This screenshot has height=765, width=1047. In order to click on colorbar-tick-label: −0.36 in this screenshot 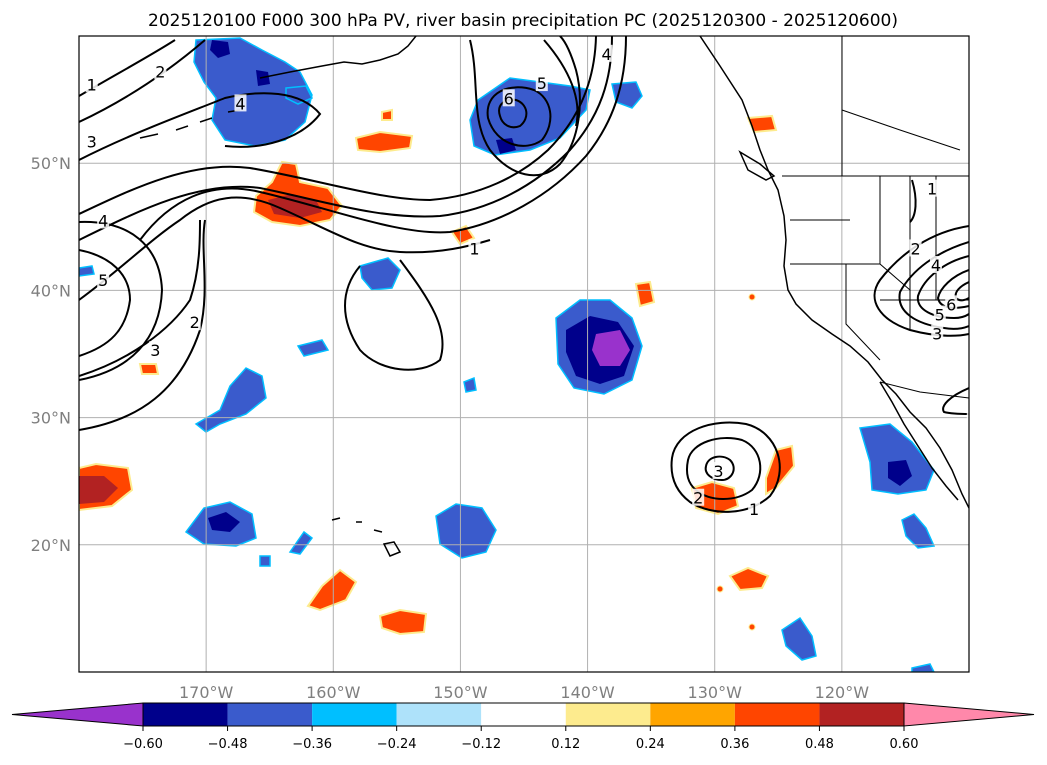, I will do `click(312, 744)`.